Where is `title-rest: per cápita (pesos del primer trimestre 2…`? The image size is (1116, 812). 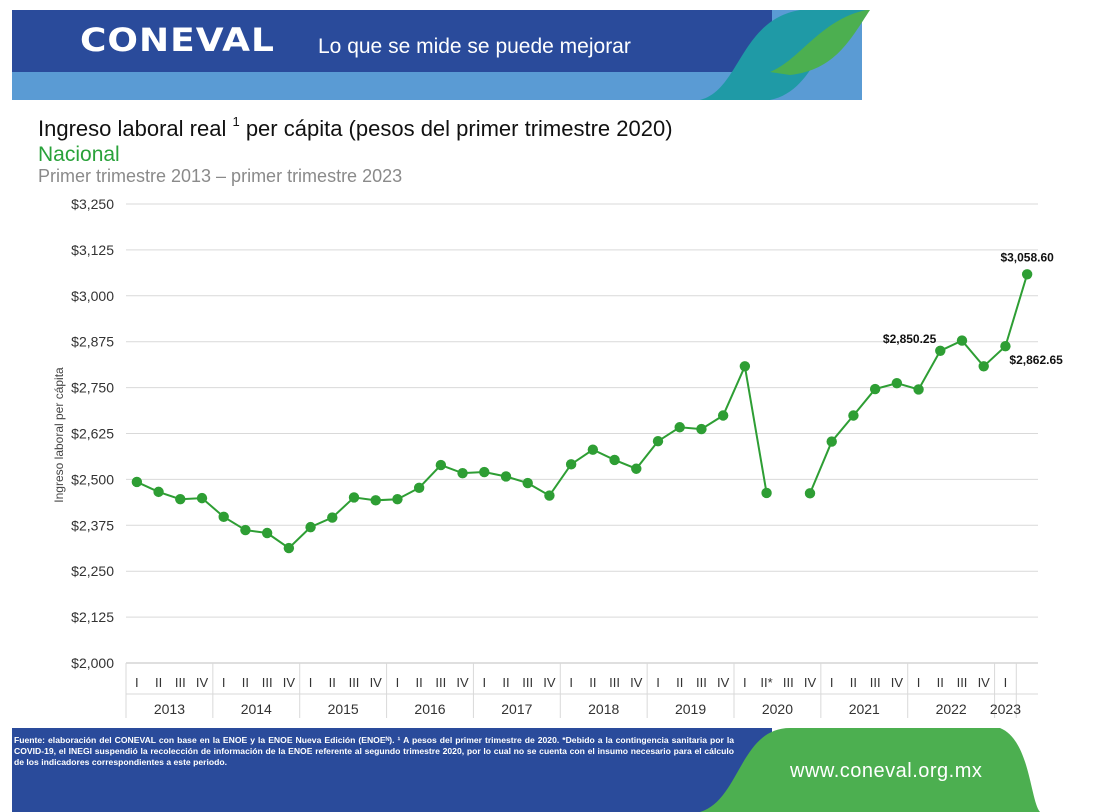
title-rest: per cápita (pesos del primer trimestre 2… is located at coordinates (456, 128).